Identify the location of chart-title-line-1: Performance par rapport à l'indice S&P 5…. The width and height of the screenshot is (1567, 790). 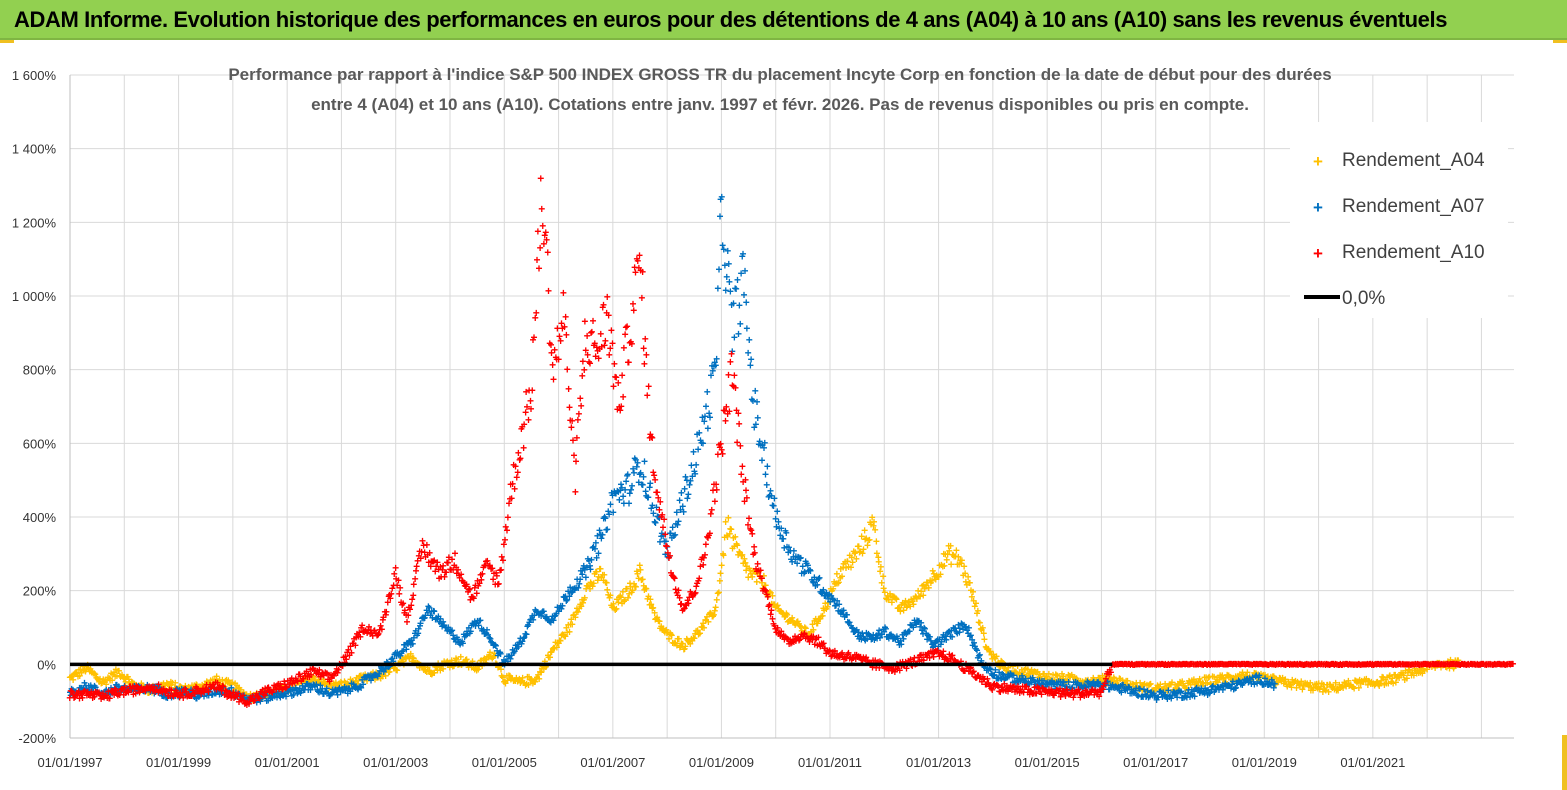
(779, 74).